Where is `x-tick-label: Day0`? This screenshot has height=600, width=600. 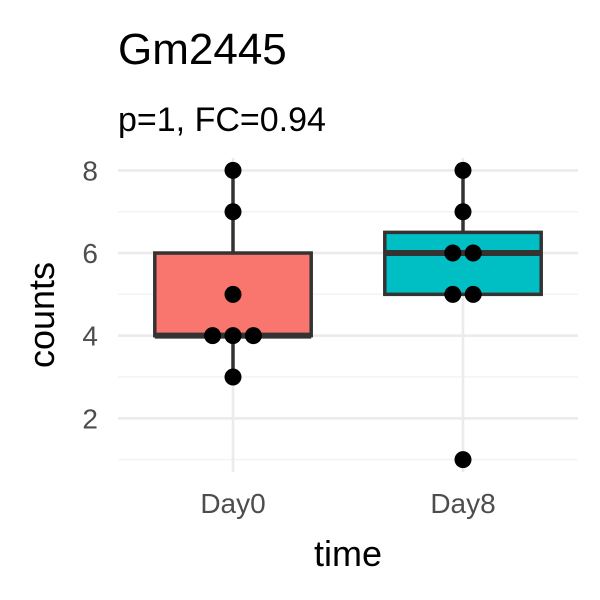
x-tick-label: Day0 is located at coordinates (232, 503).